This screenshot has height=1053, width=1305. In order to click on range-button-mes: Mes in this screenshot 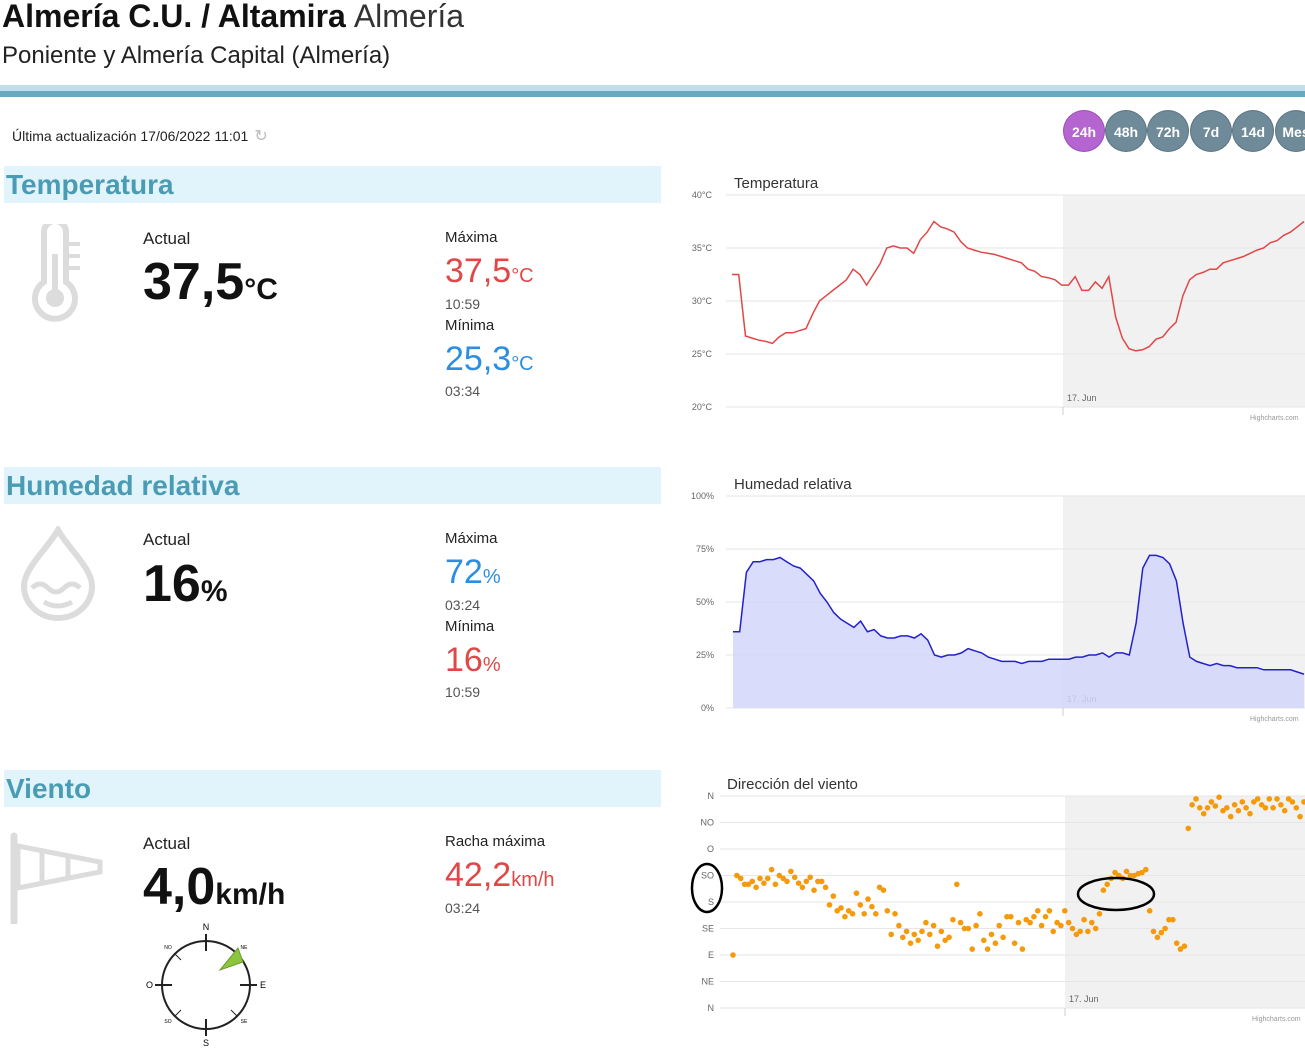, I will do `click(1290, 131)`.